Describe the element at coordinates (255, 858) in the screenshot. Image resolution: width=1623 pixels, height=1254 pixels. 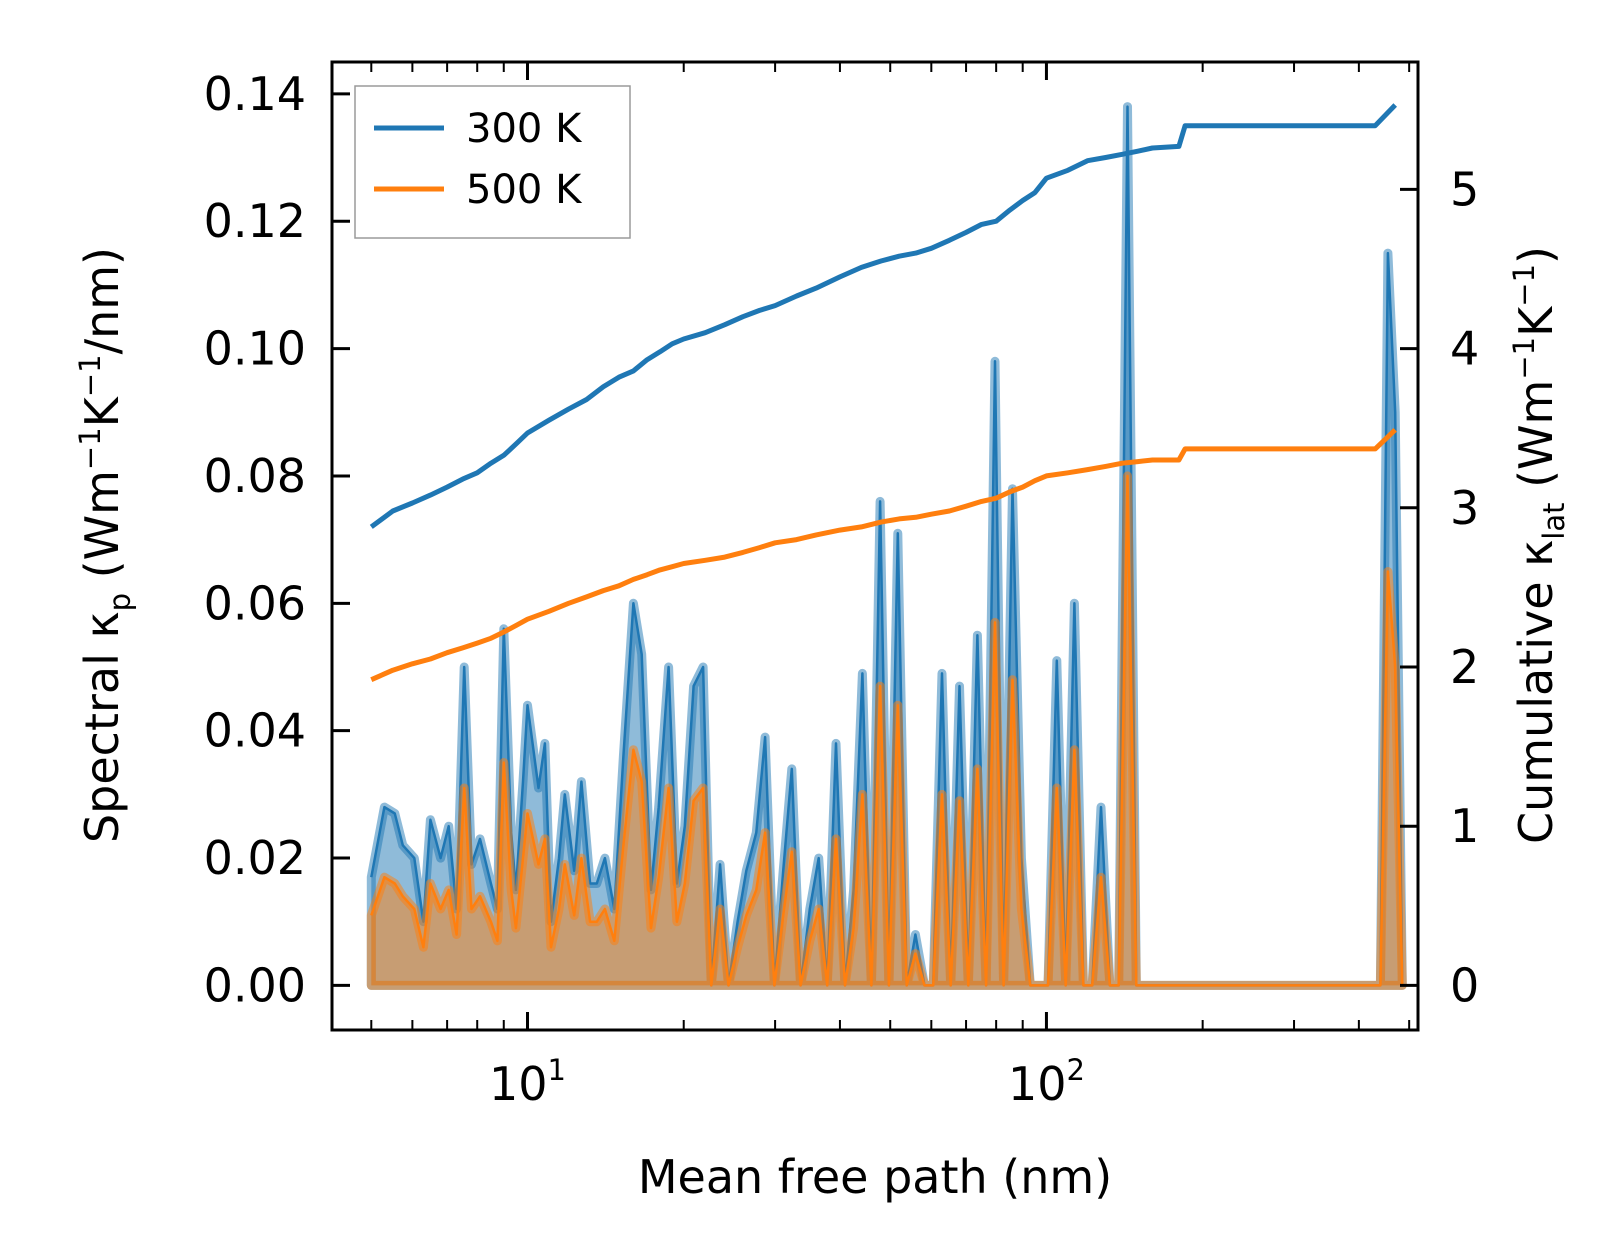
I see `y-left-tick-label: 0.02` at that location.